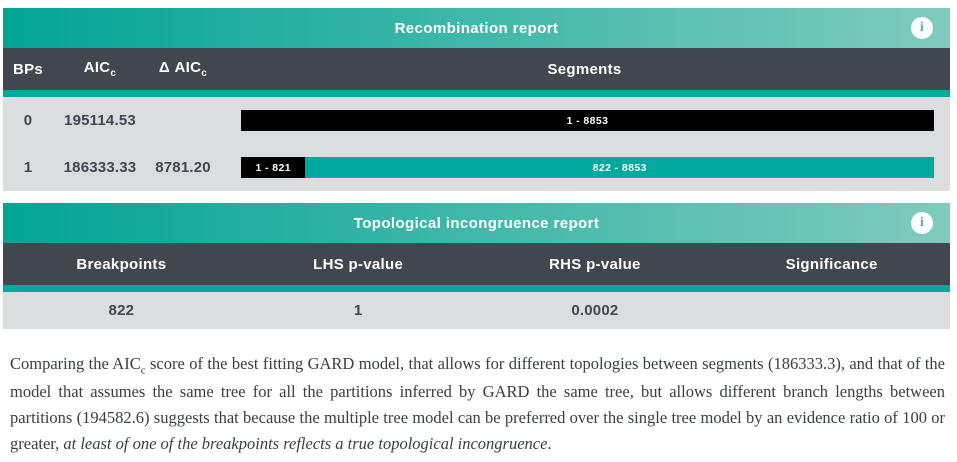  I want to click on cell-bps: 1, so click(28, 167).